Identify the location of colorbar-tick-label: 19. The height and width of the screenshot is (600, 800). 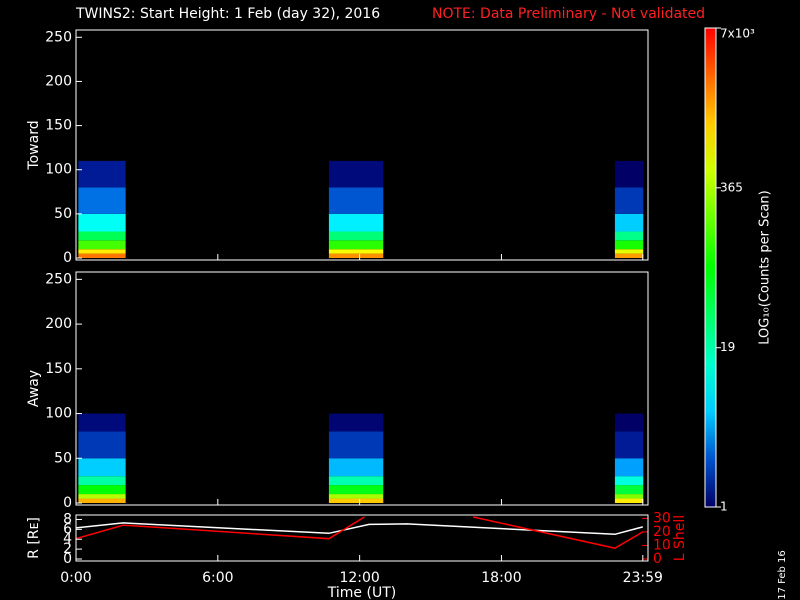
(727, 347).